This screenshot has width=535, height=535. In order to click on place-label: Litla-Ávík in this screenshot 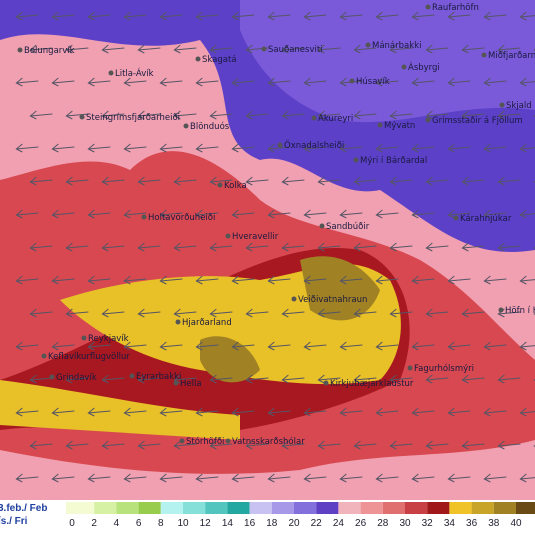, I will do `click(134, 73)`.